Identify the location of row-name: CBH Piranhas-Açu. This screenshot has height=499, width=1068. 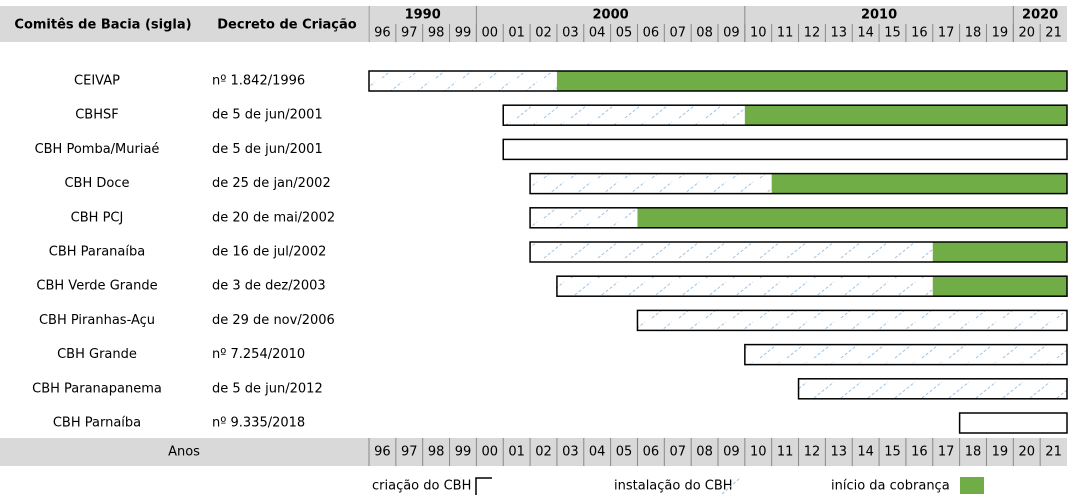
(97, 320).